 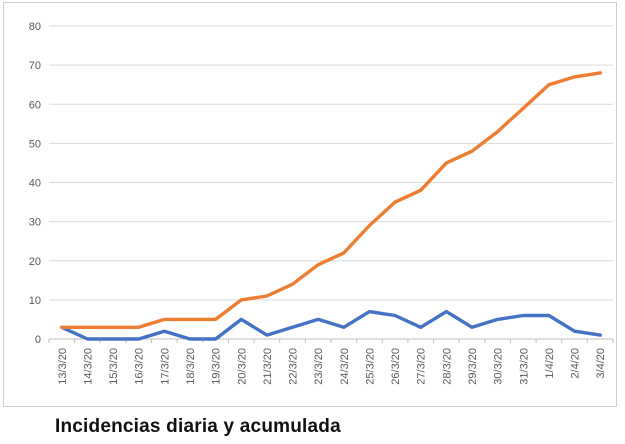 I want to click on y-axis-label: 50, so click(x=35, y=144).